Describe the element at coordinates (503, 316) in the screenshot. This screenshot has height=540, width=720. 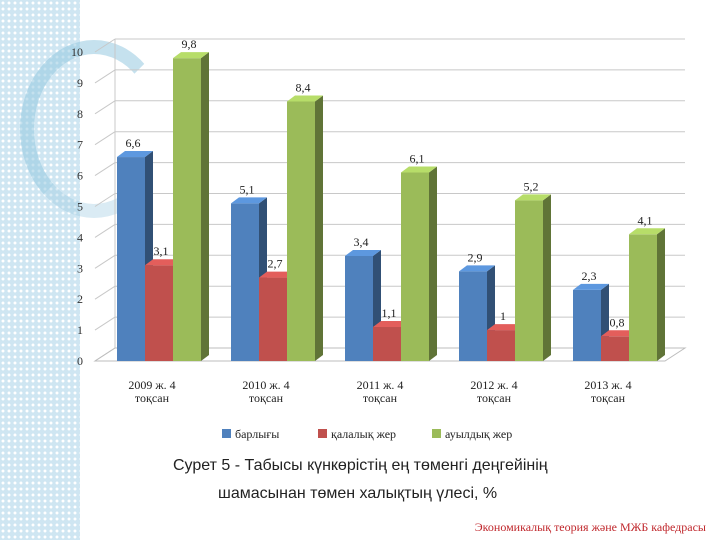
I see `data-label: 1` at that location.